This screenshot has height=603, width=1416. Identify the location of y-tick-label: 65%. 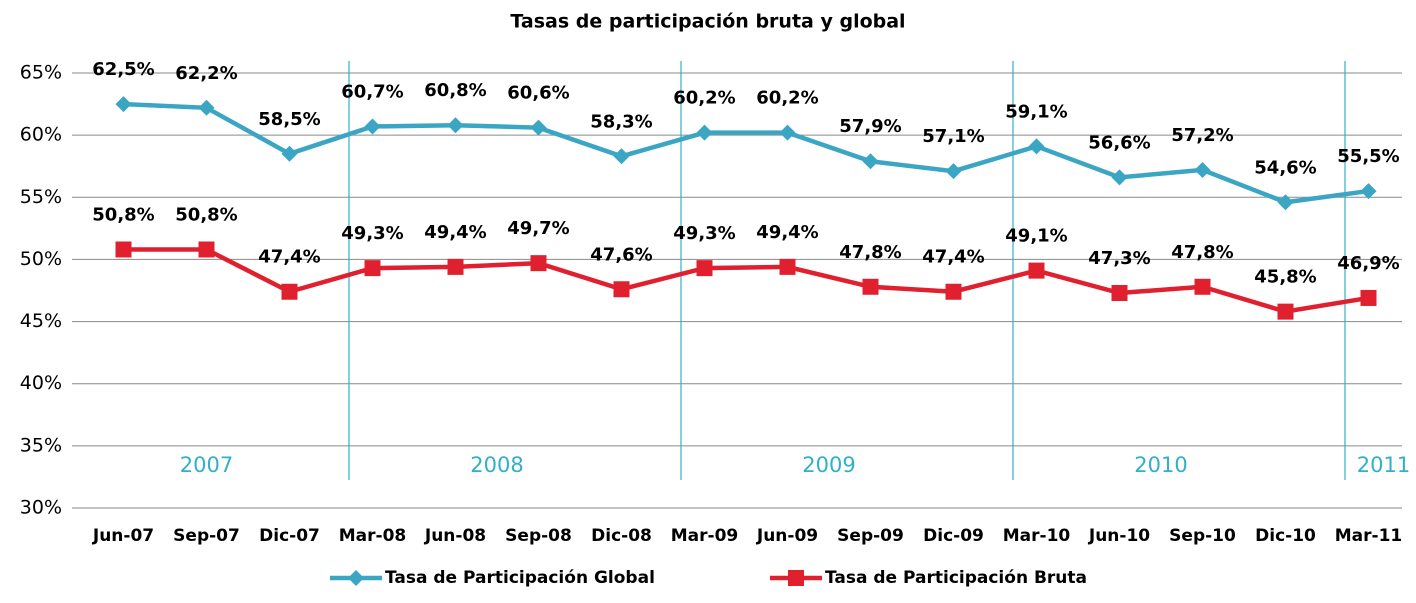
(41, 73).